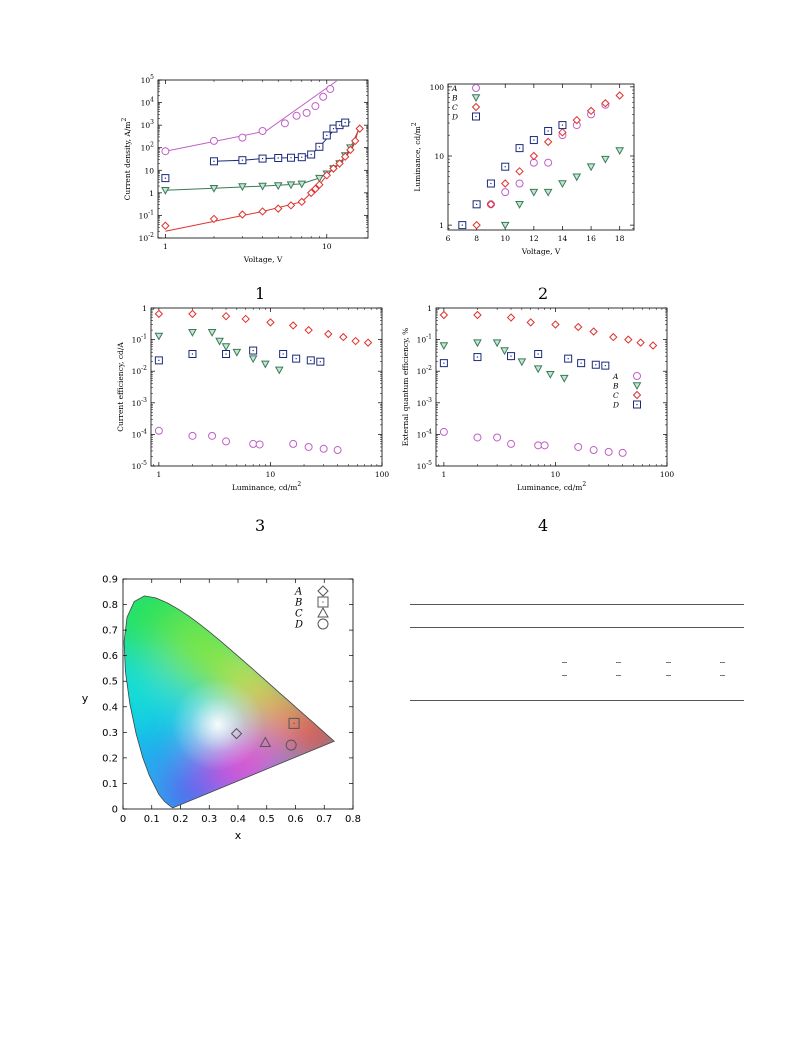  Describe the element at coordinates (209, 819) in the screenshot. I see `cie-x-tick-label: 0.3` at that location.